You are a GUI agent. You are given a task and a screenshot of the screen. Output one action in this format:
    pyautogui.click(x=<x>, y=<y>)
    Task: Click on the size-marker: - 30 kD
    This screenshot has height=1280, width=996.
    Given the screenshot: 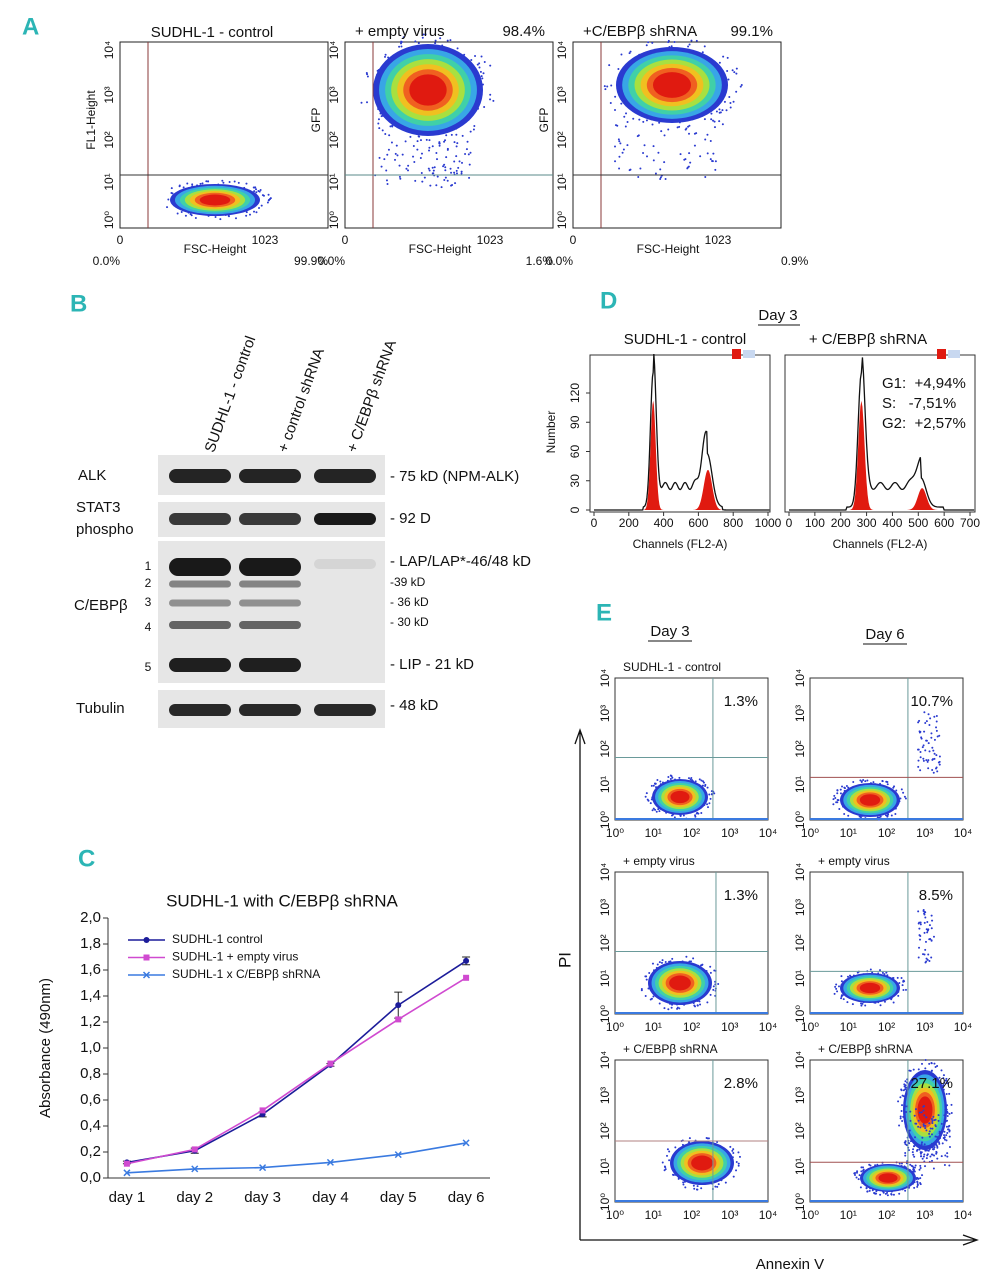 What is the action you would take?
    pyautogui.click(x=409, y=622)
    